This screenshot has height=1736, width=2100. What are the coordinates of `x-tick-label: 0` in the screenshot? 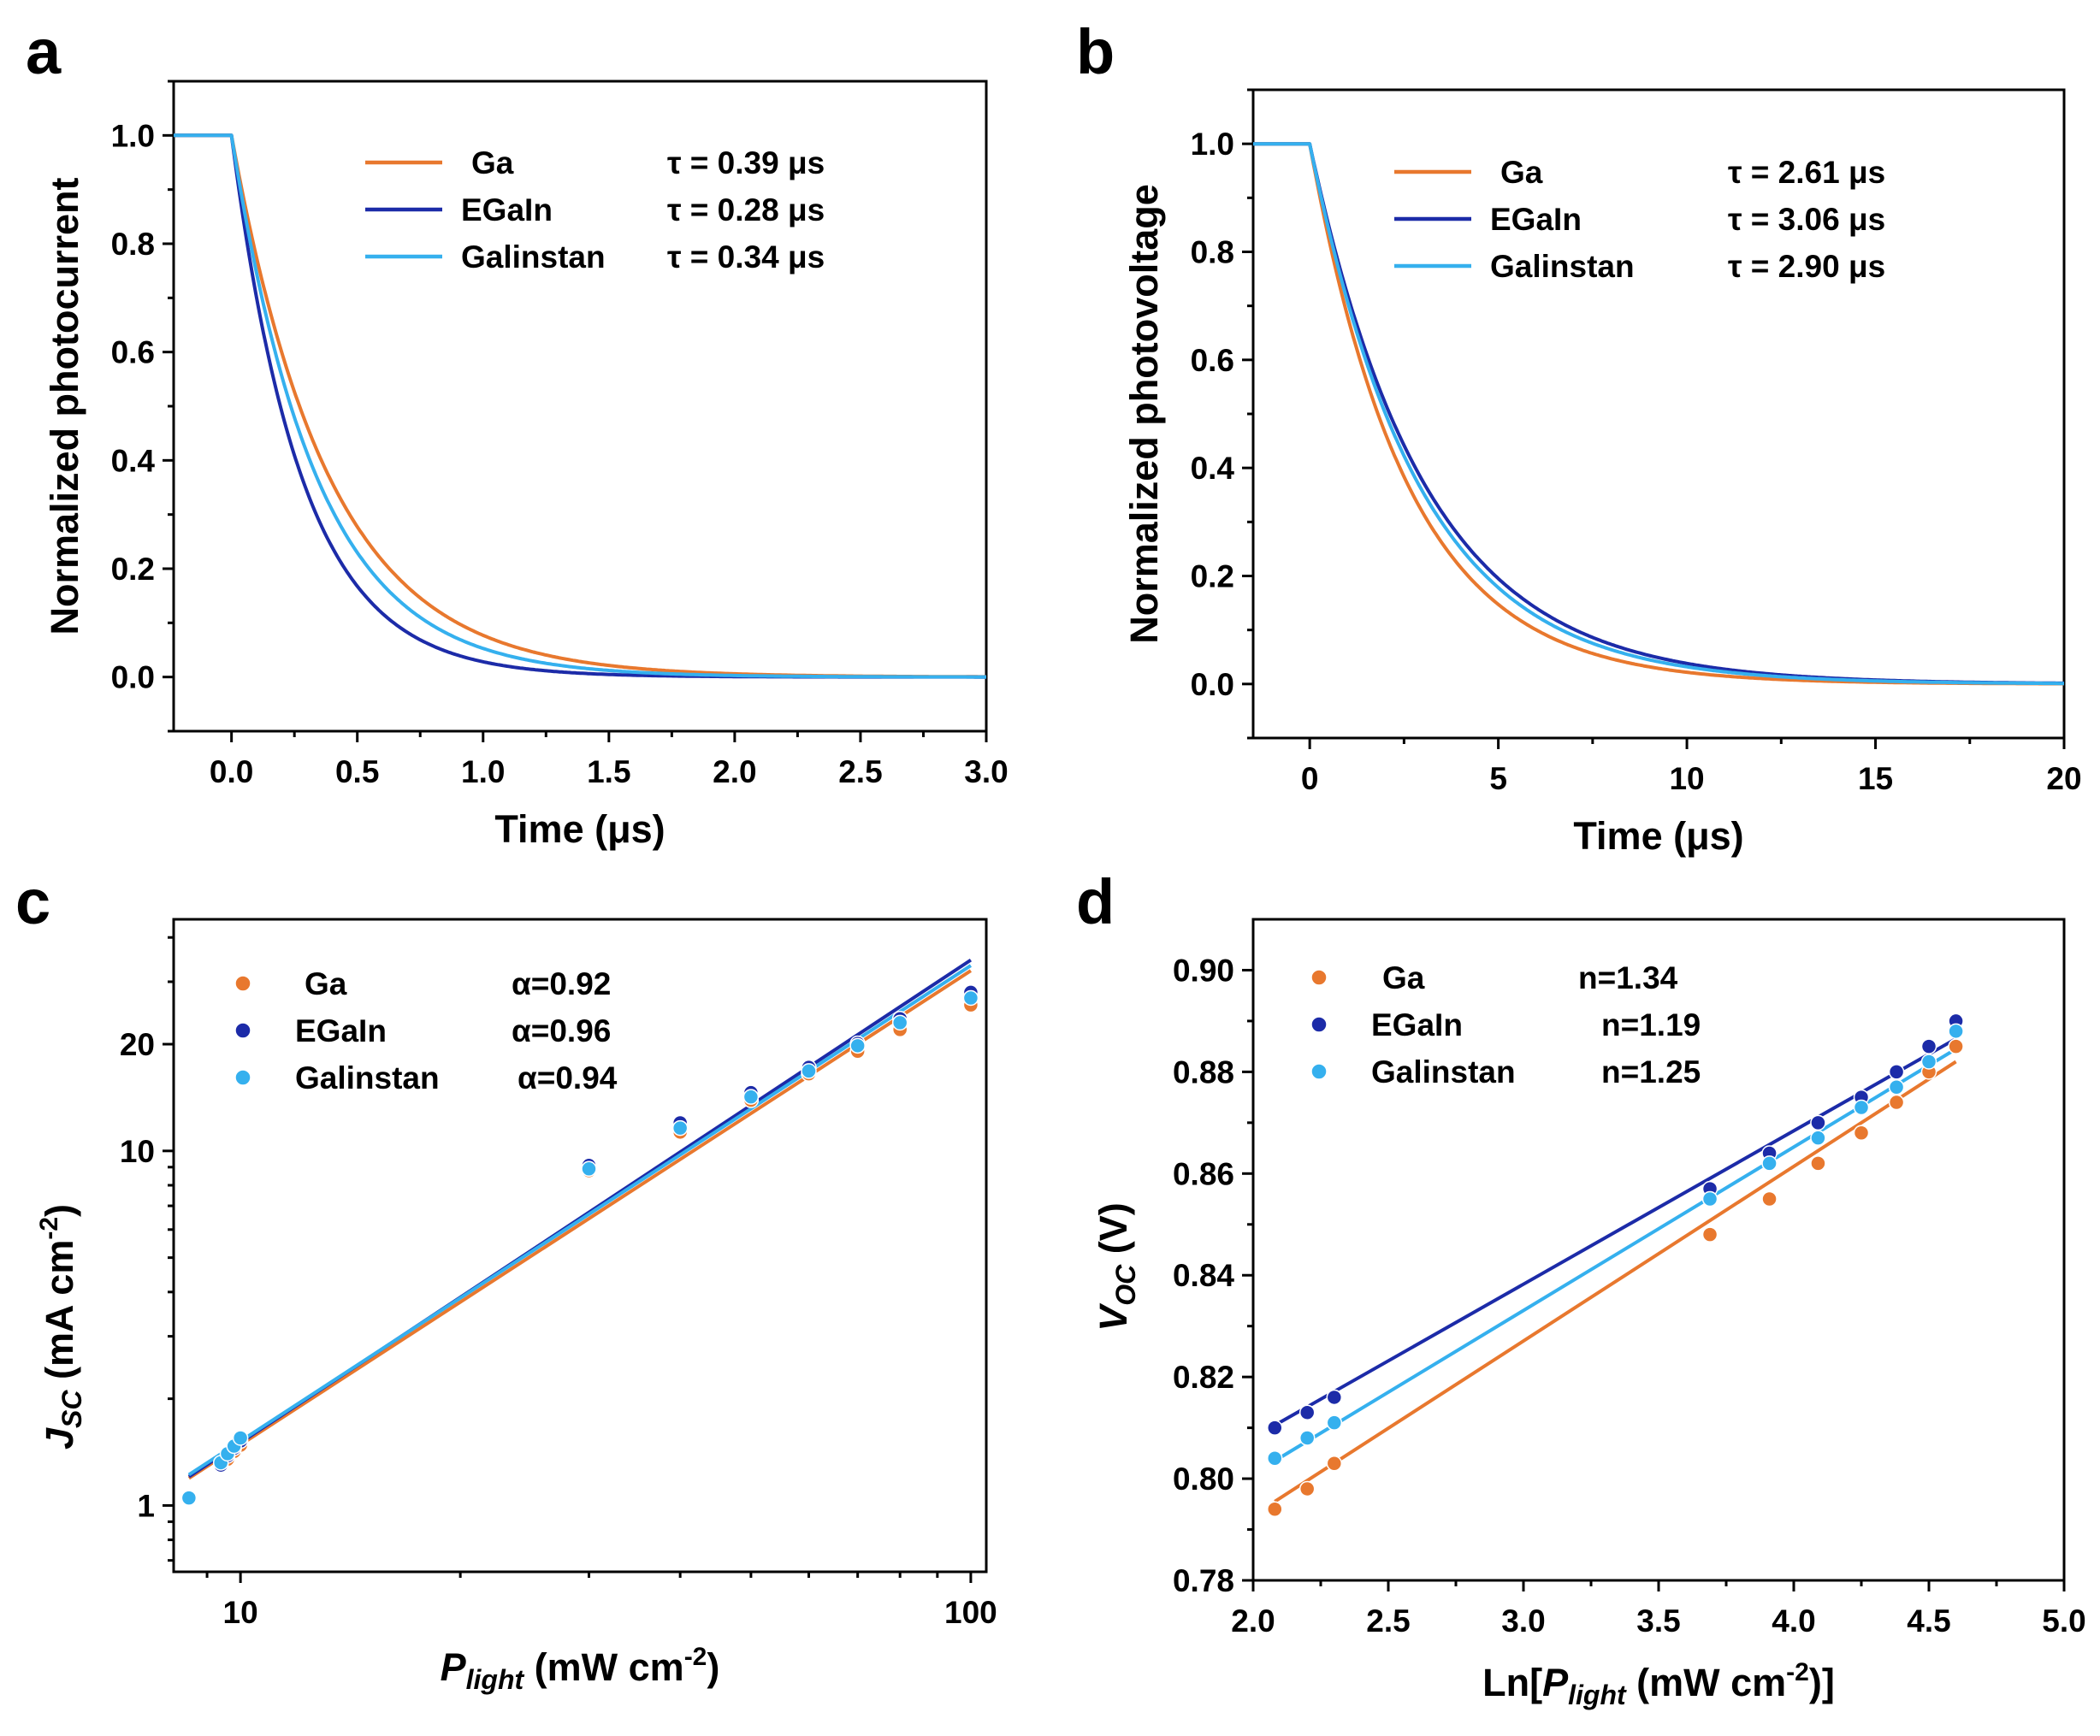 It's located at (1310, 779).